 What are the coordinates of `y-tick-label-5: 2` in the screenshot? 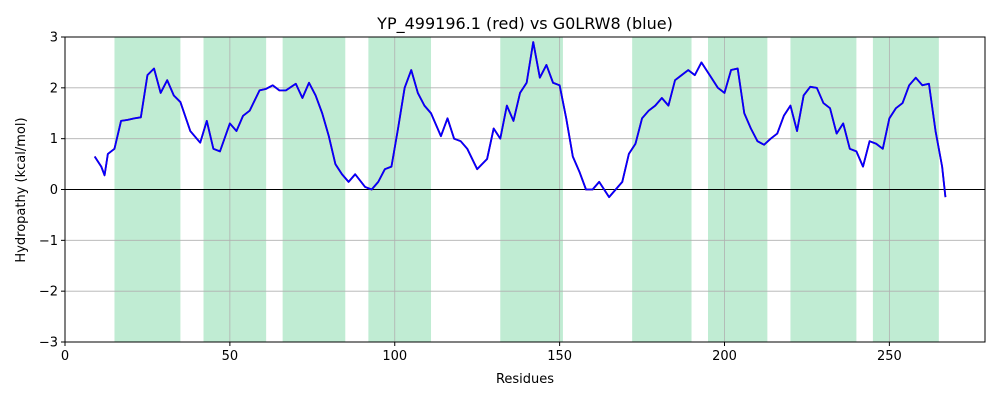 It's located at (54, 88).